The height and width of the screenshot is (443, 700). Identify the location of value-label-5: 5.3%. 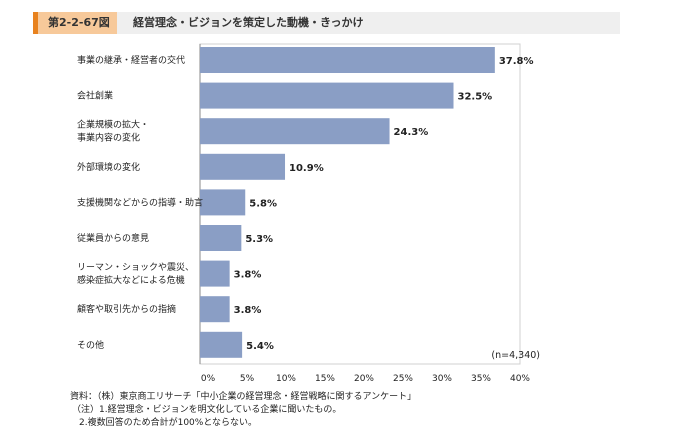
(259, 239).